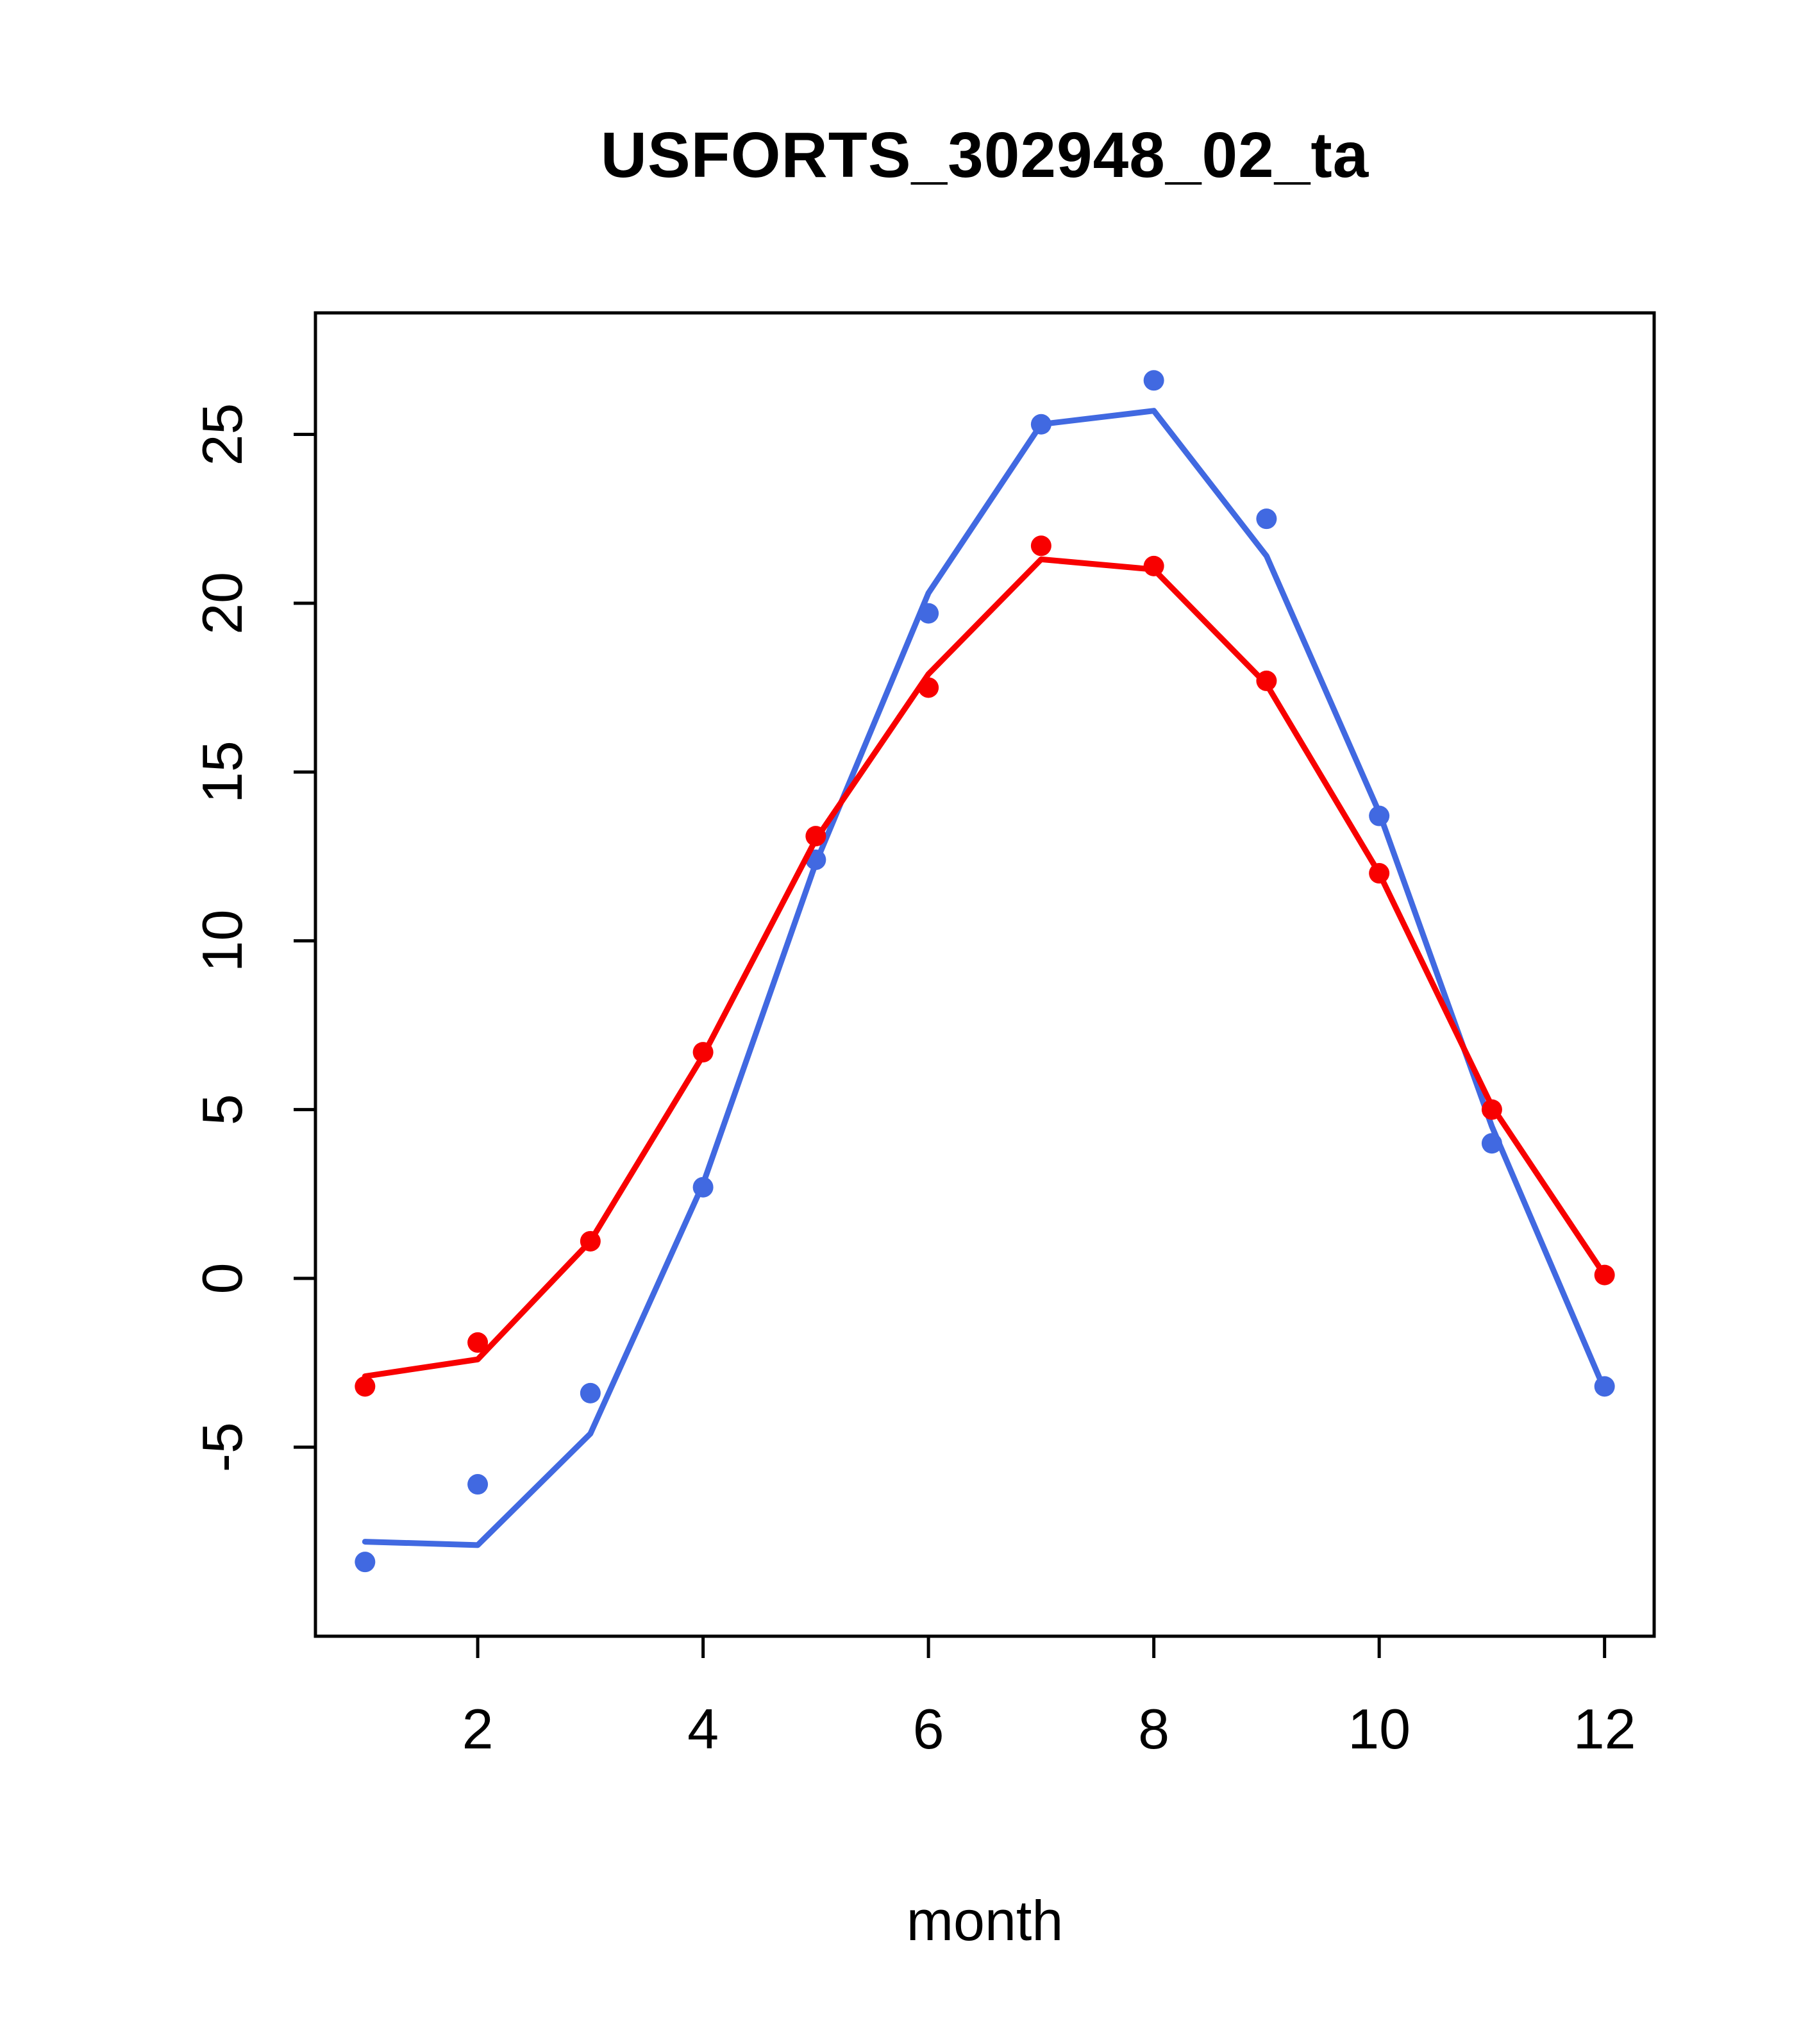 Image resolution: width=1817 pixels, height=2044 pixels. Describe the element at coordinates (984, 155) in the screenshot. I see `chart-title: USFORTS_302948_02_ta` at that location.